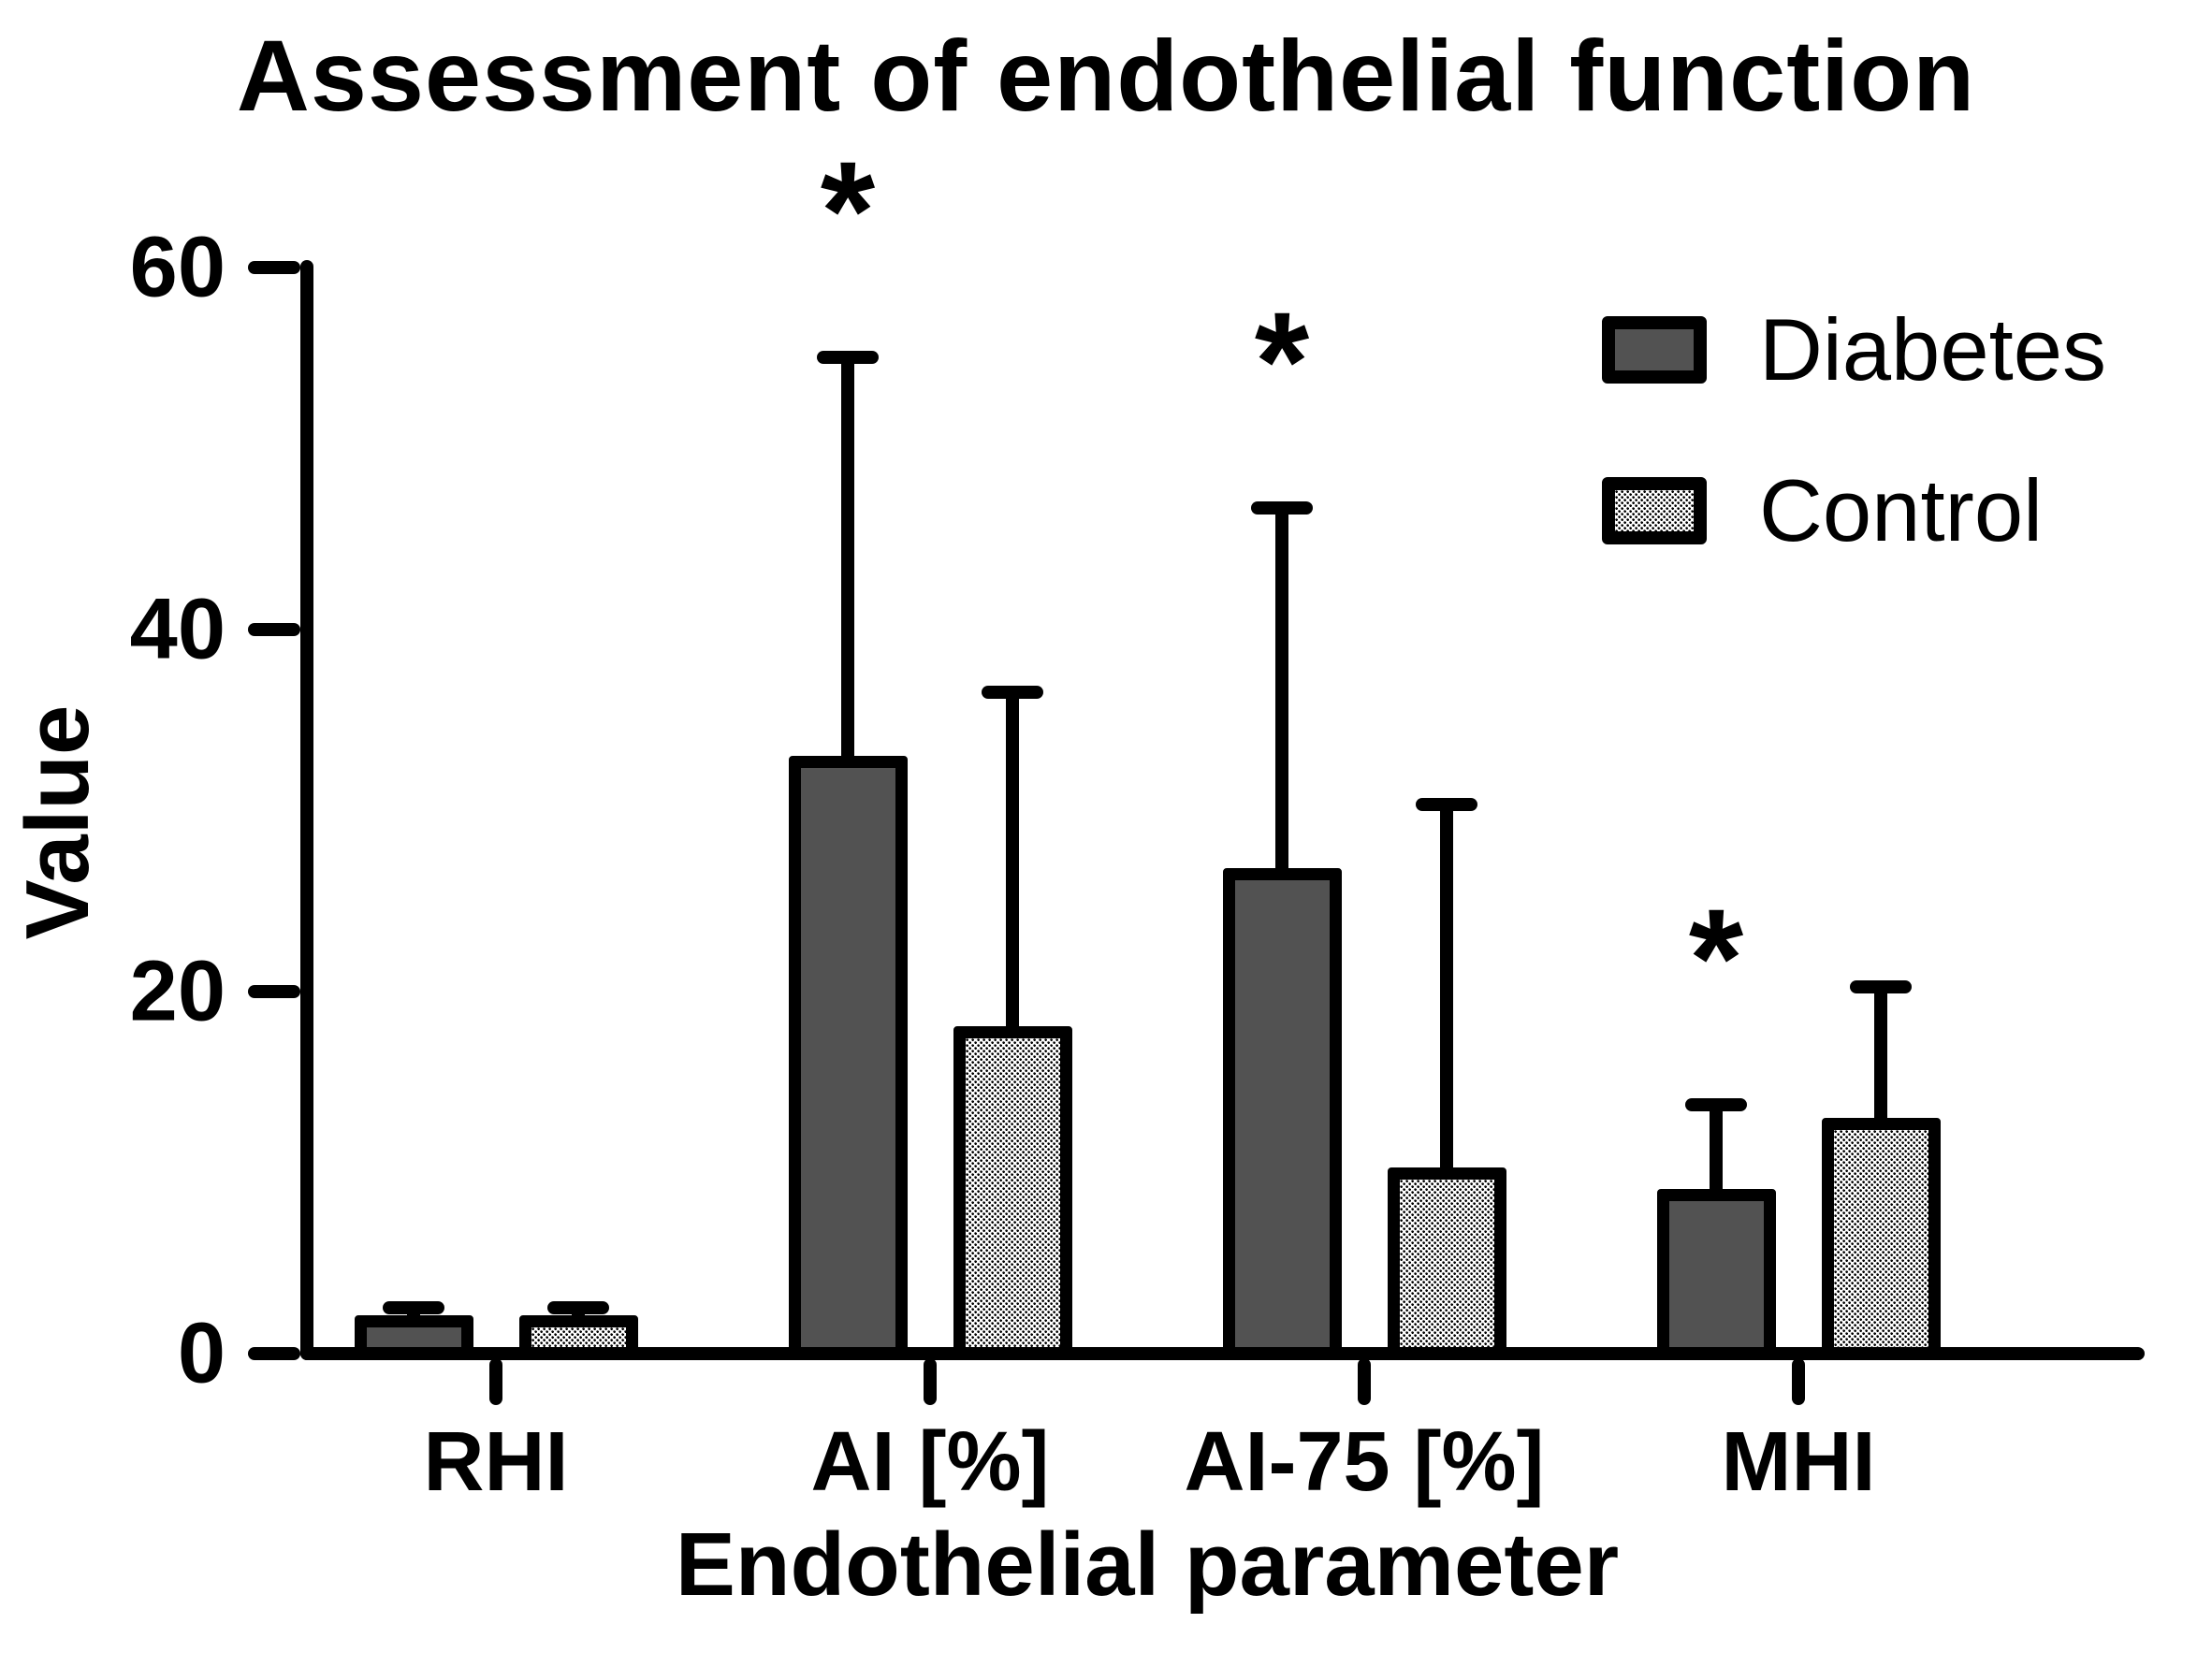 The image size is (2212, 1667). What do you see at coordinates (177, 267) in the screenshot?
I see `y-tick-label: 60` at bounding box center [177, 267].